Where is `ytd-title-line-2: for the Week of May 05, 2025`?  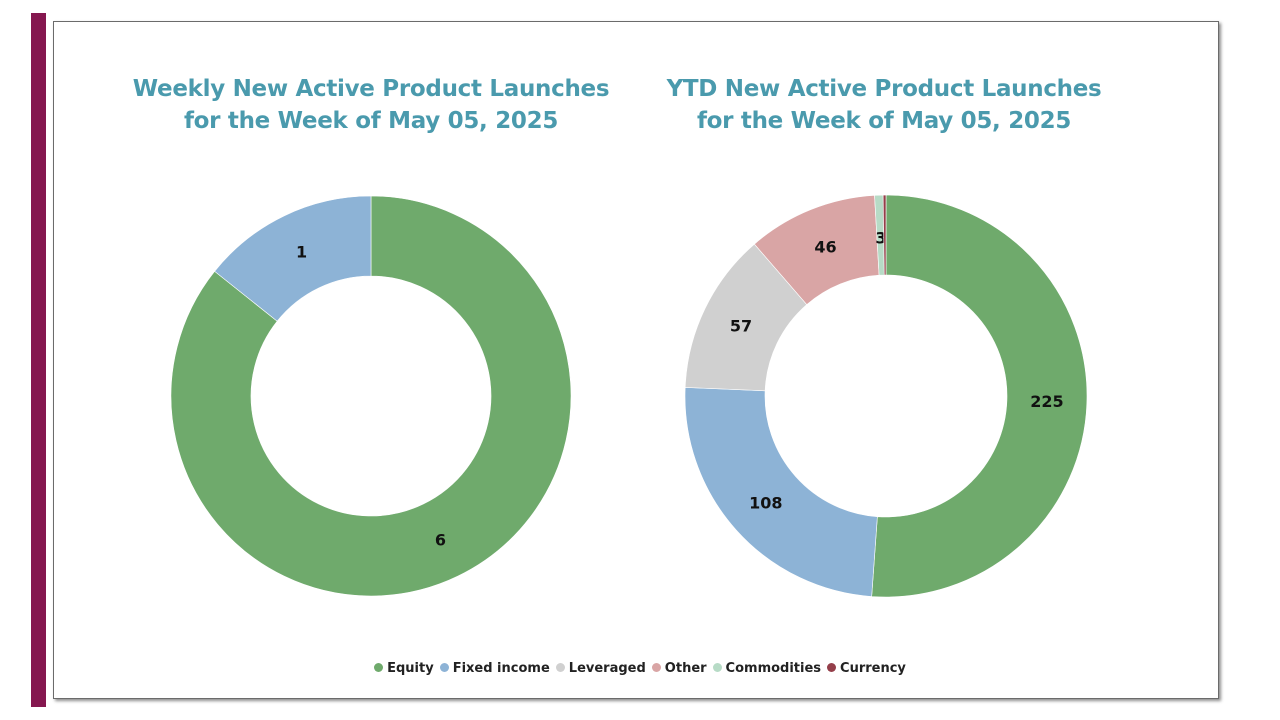
ytd-title-line-2: for the Week of May 05, 2025 is located at coordinates (884, 121).